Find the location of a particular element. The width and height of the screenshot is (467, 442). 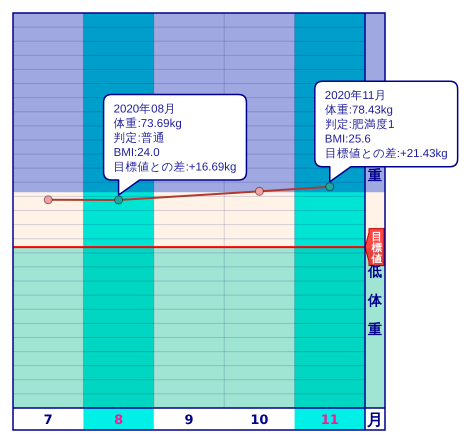

ref-line-label: 目標値 is located at coordinates (376, 248).